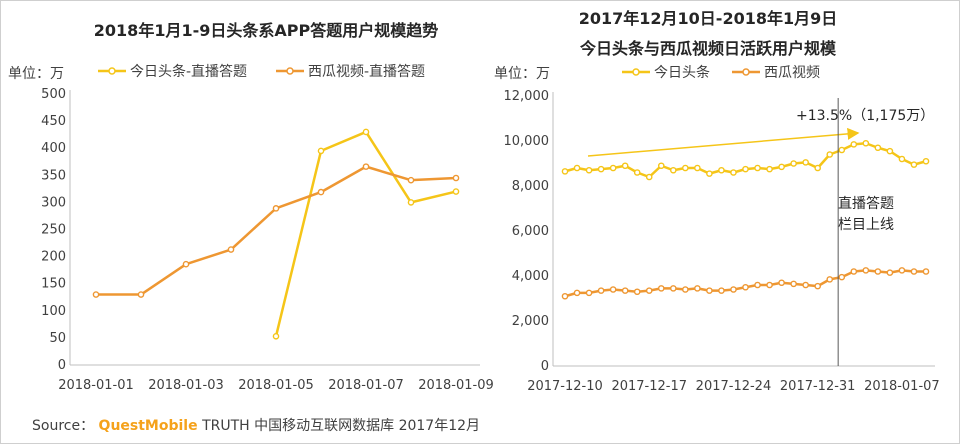  Describe the element at coordinates (53, 257) in the screenshot. I see `left-ytick-label: 200` at that location.